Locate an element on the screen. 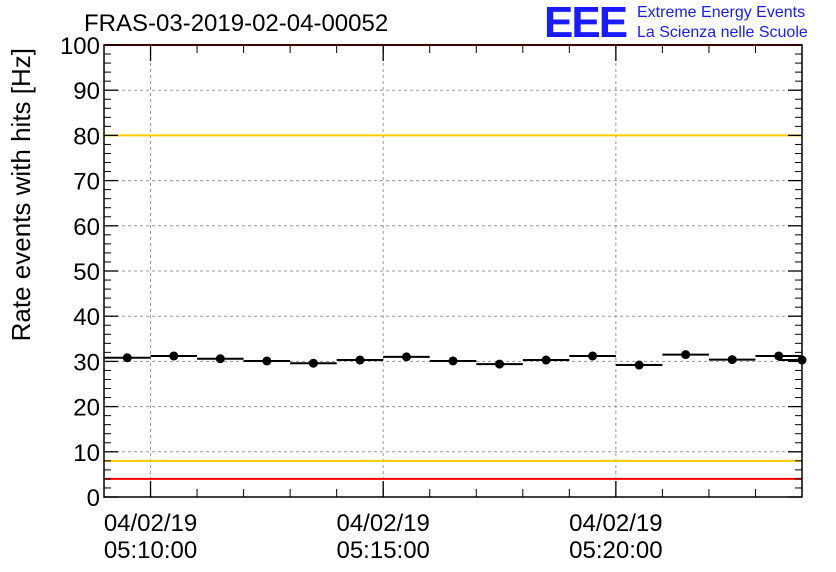  x-tick-label-time: 05:15:00 is located at coordinates (382, 550).